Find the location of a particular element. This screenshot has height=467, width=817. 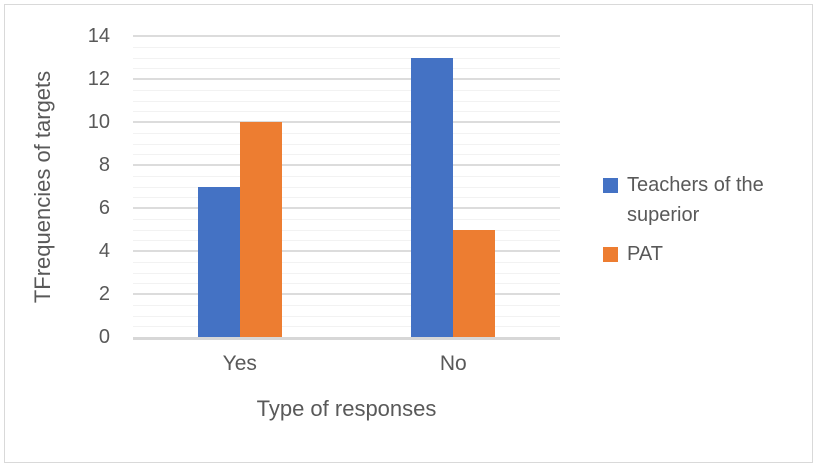

y-tick-label: 8 is located at coordinates (104, 165).